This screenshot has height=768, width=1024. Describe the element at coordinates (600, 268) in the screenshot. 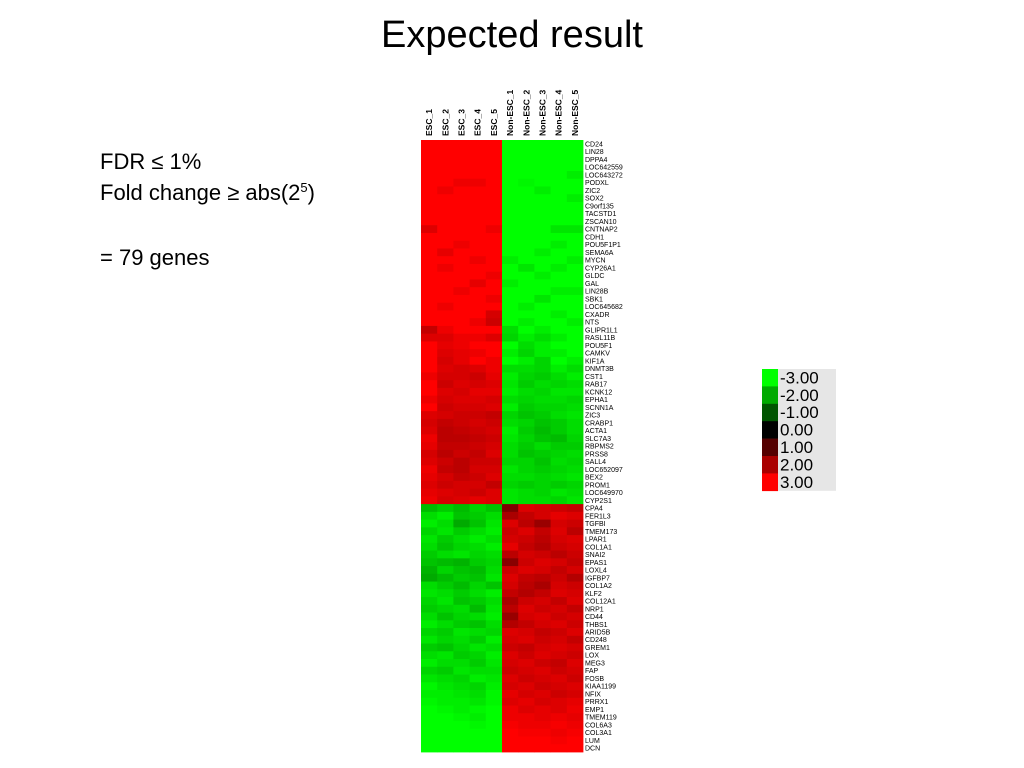

I see `row-label: CYP26A1` at that location.